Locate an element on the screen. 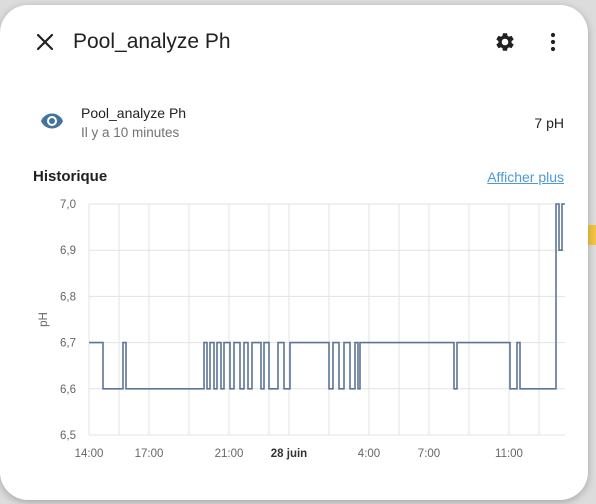 The image size is (596, 504). x-tick-label: 7:00 is located at coordinates (429, 454).